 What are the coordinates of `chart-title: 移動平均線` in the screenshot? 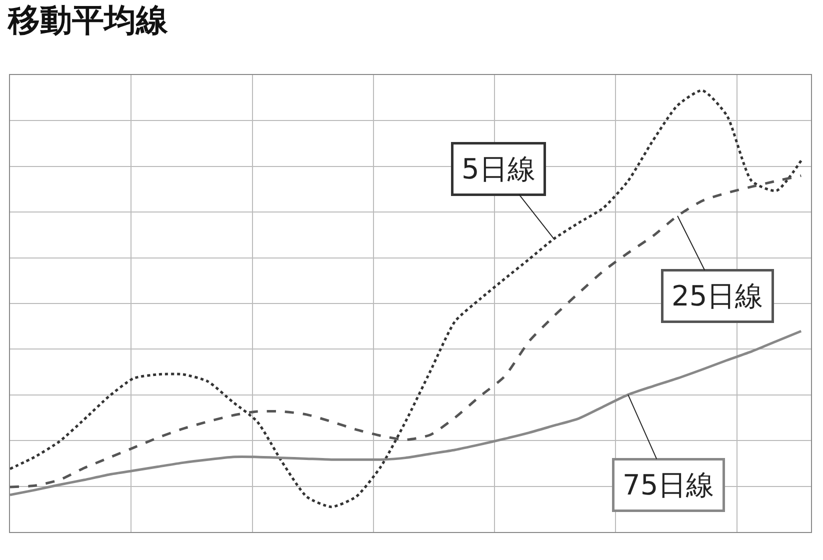 It's located at (88, 19).